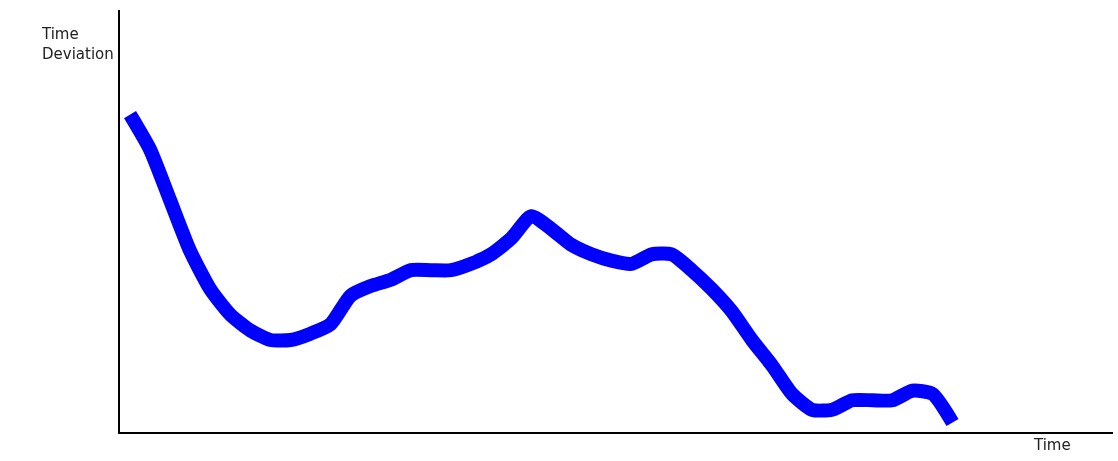  I want to click on y-axis-title: Time Deviation, so click(77, 44).